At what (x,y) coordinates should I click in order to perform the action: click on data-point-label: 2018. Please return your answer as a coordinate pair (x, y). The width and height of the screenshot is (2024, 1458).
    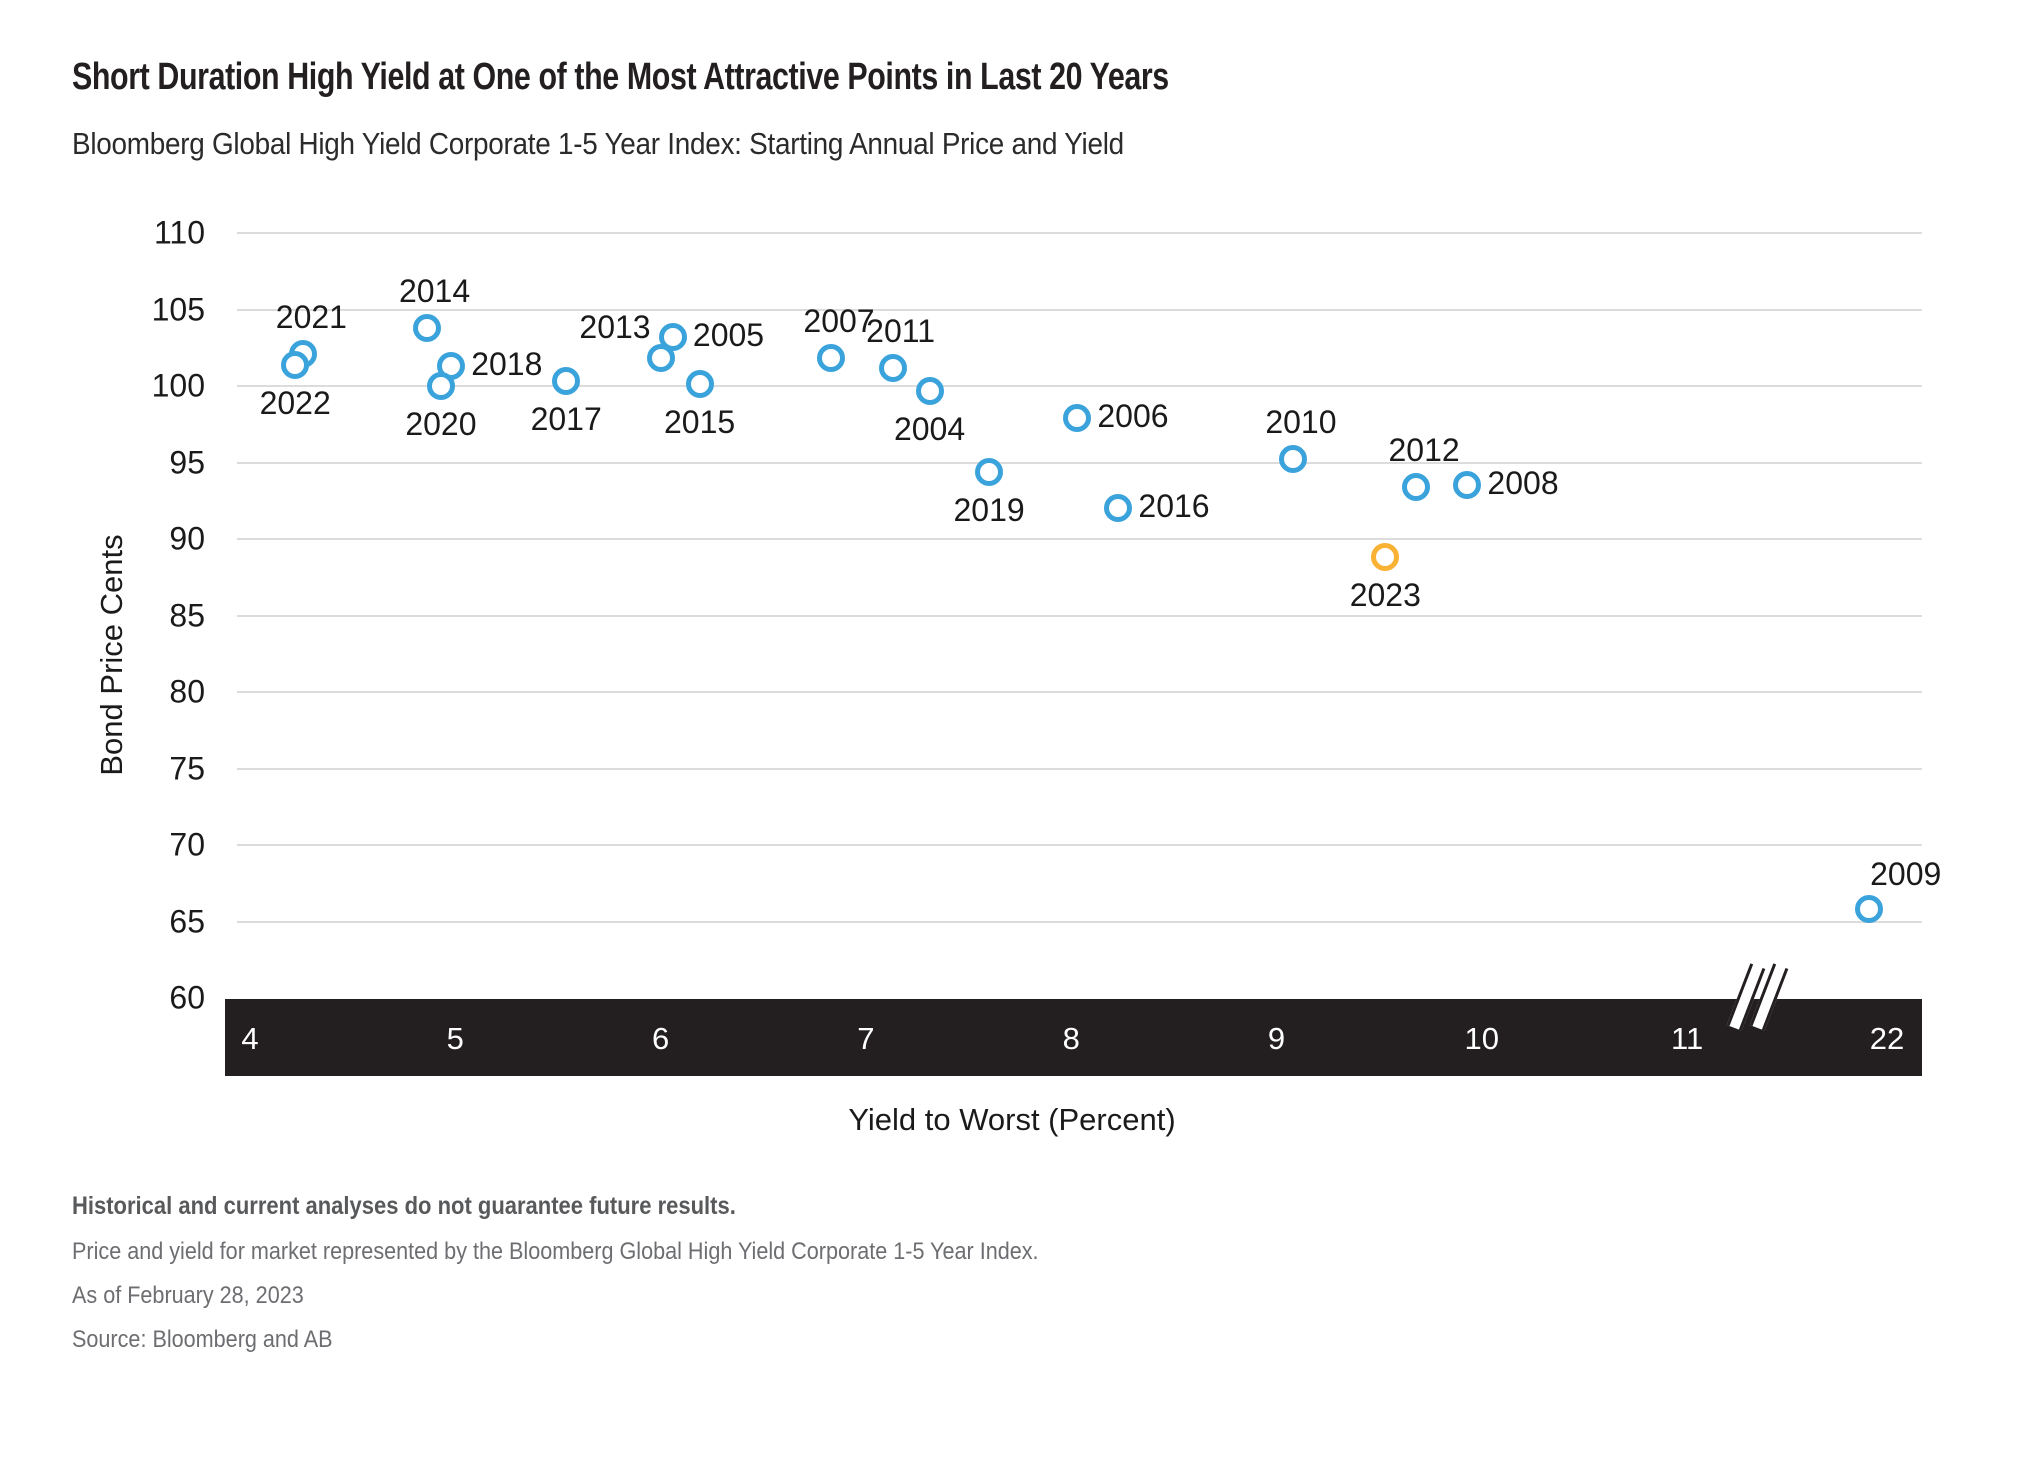
    Looking at the image, I should click on (507, 364).